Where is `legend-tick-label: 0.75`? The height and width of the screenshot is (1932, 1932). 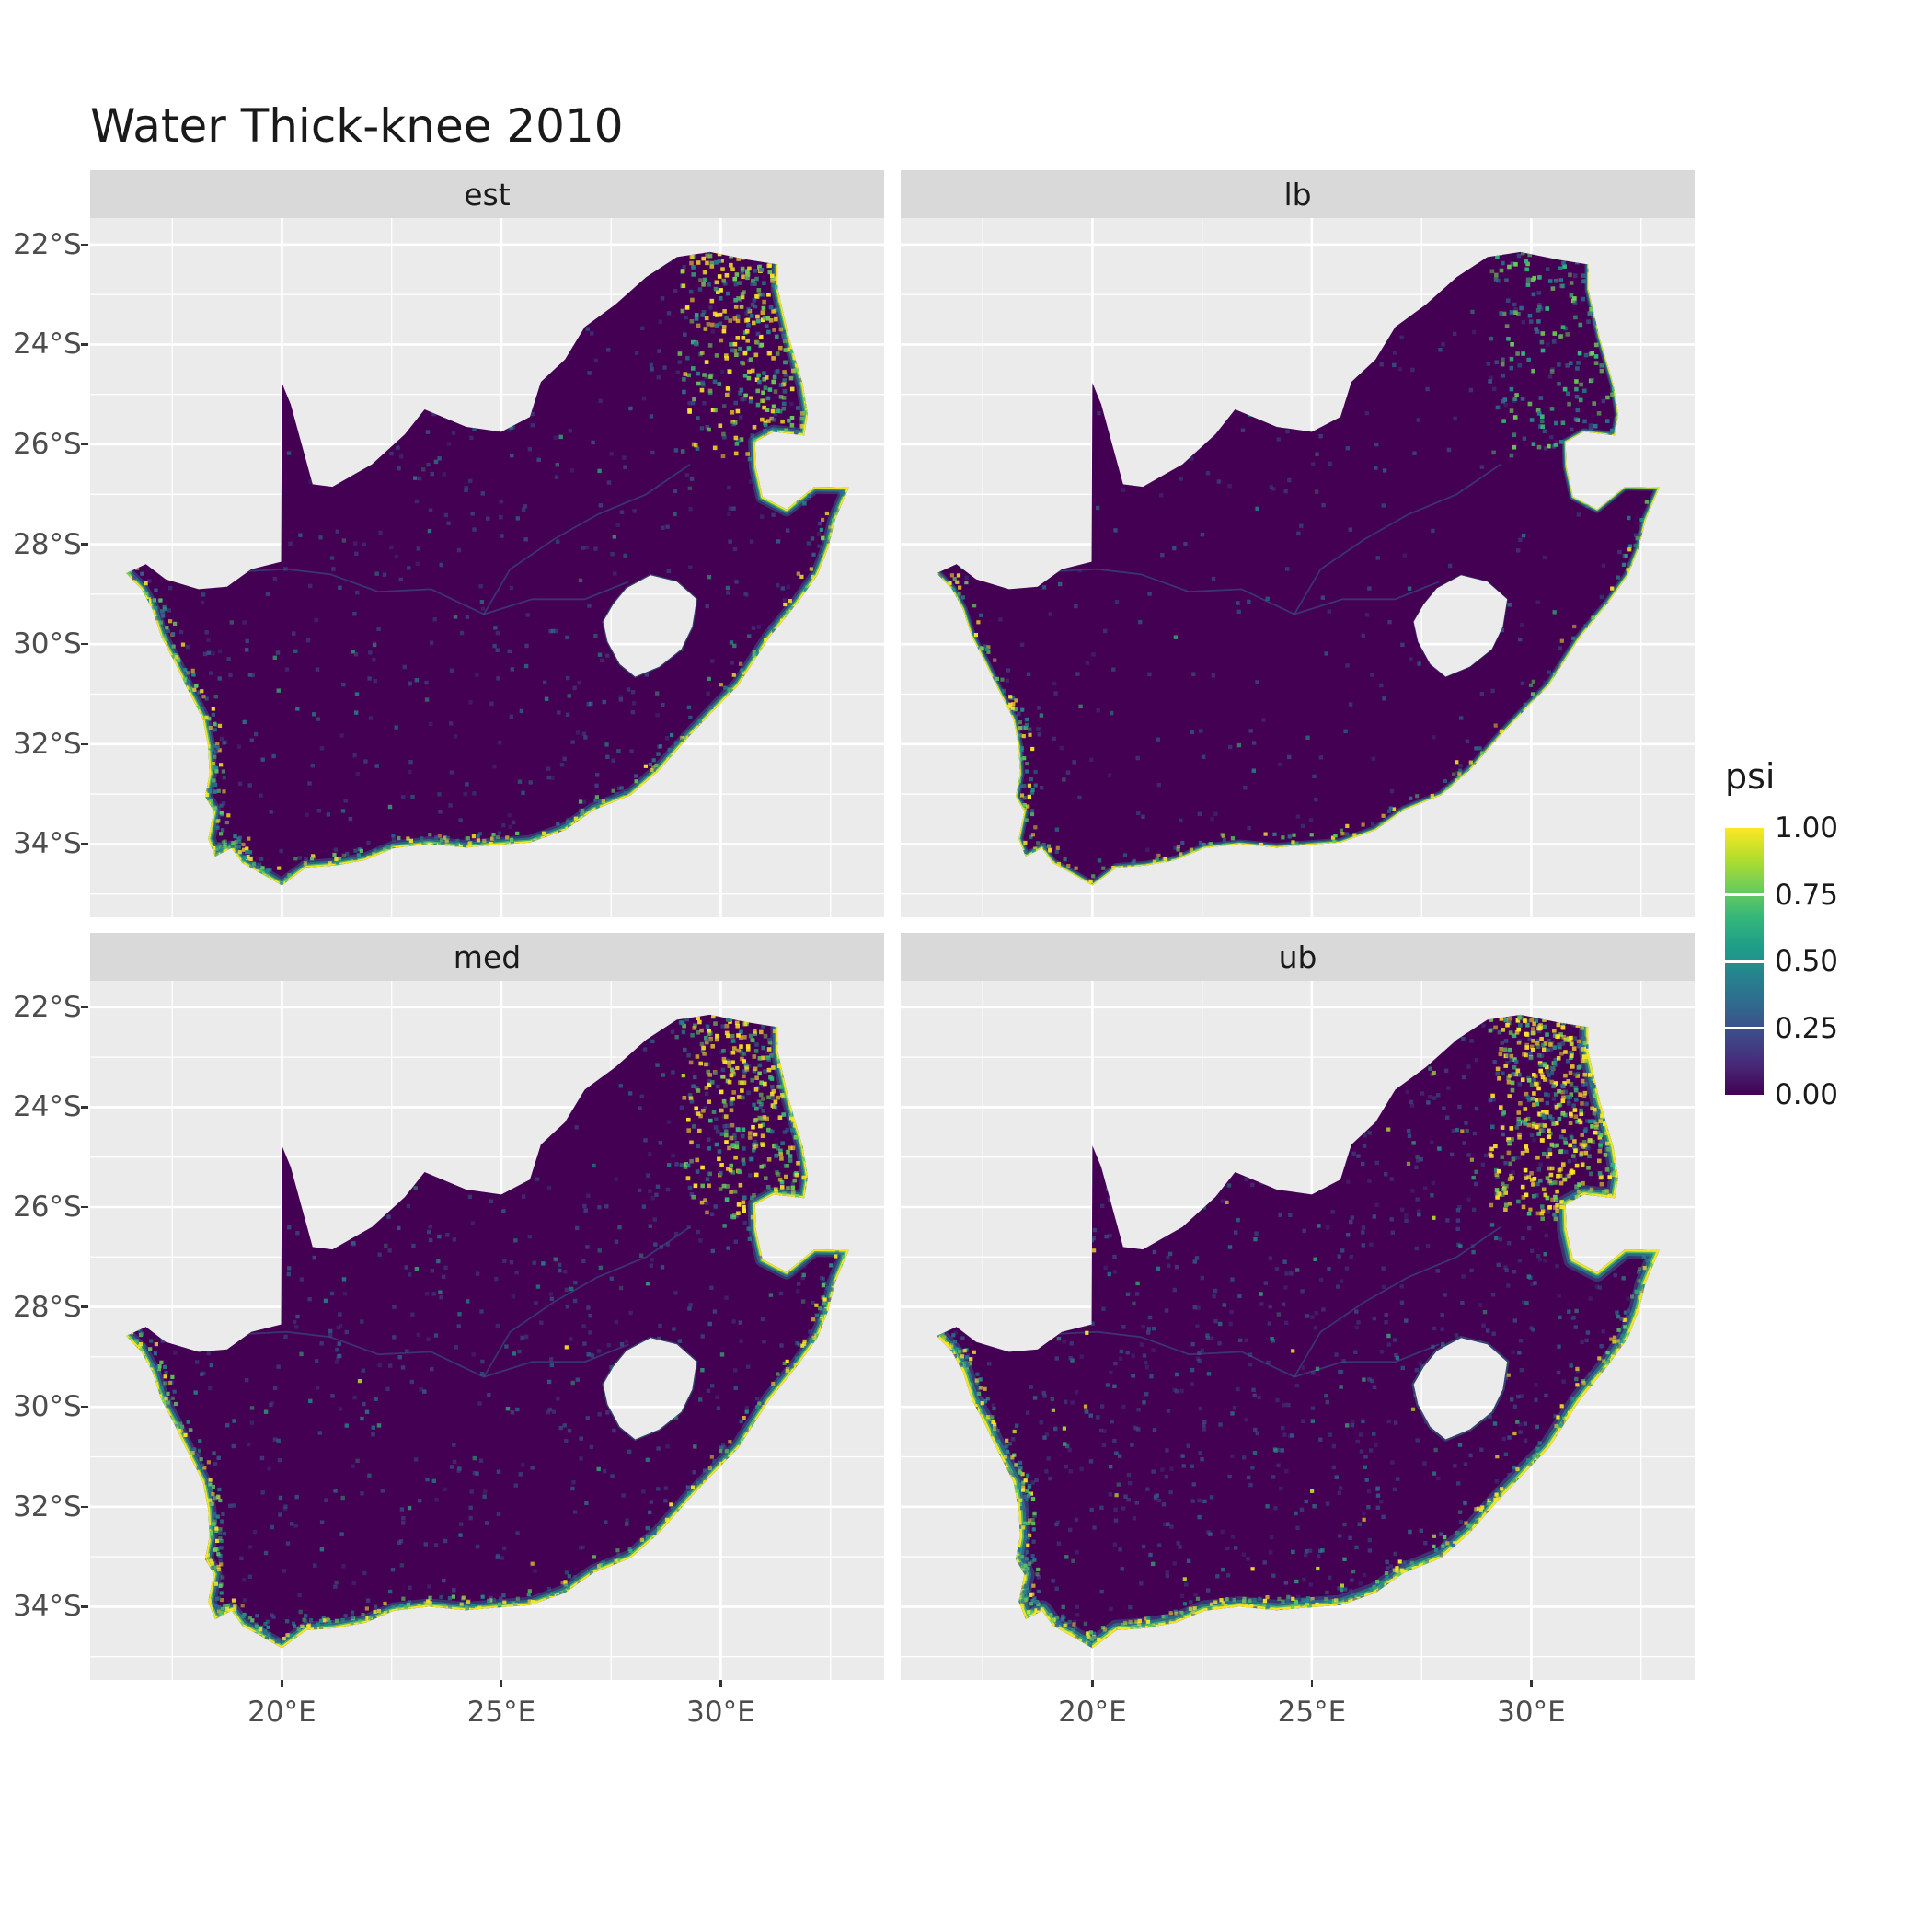
legend-tick-label: 0.75 is located at coordinates (1807, 895).